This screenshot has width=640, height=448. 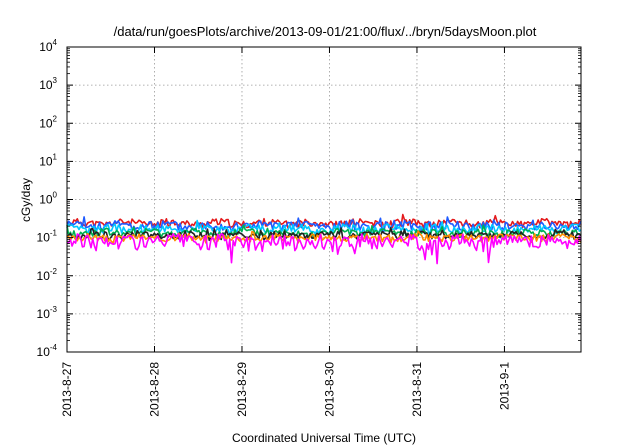 I want to click on x-tick-label: 2013-8-28, so click(x=154, y=389).